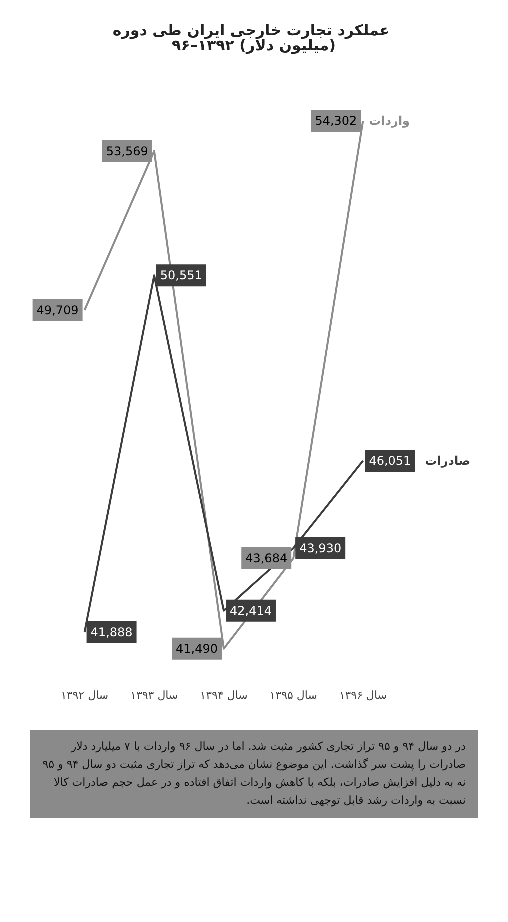  Describe the element at coordinates (321, 548) in the screenshot. I see `data-label: 43,930` at that location.